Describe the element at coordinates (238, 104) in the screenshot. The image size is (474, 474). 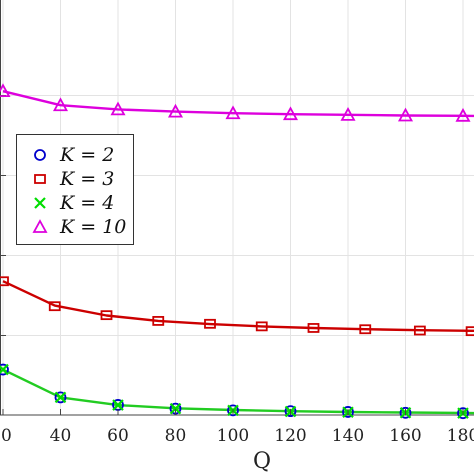
I see `series-line-k10` at that location.